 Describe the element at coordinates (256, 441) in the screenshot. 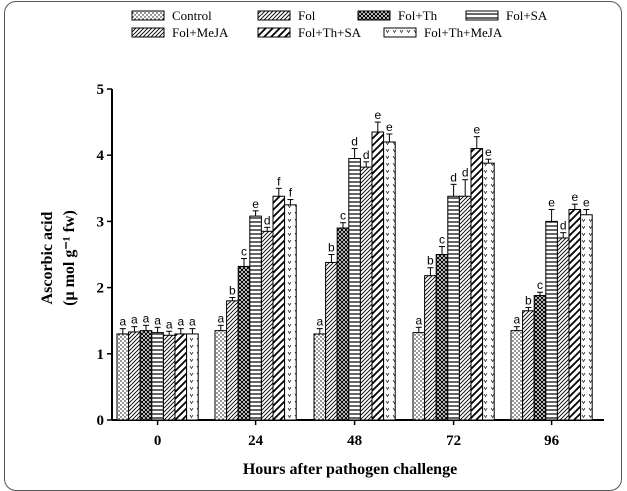

I see `x-tick-label-1: 24` at that location.